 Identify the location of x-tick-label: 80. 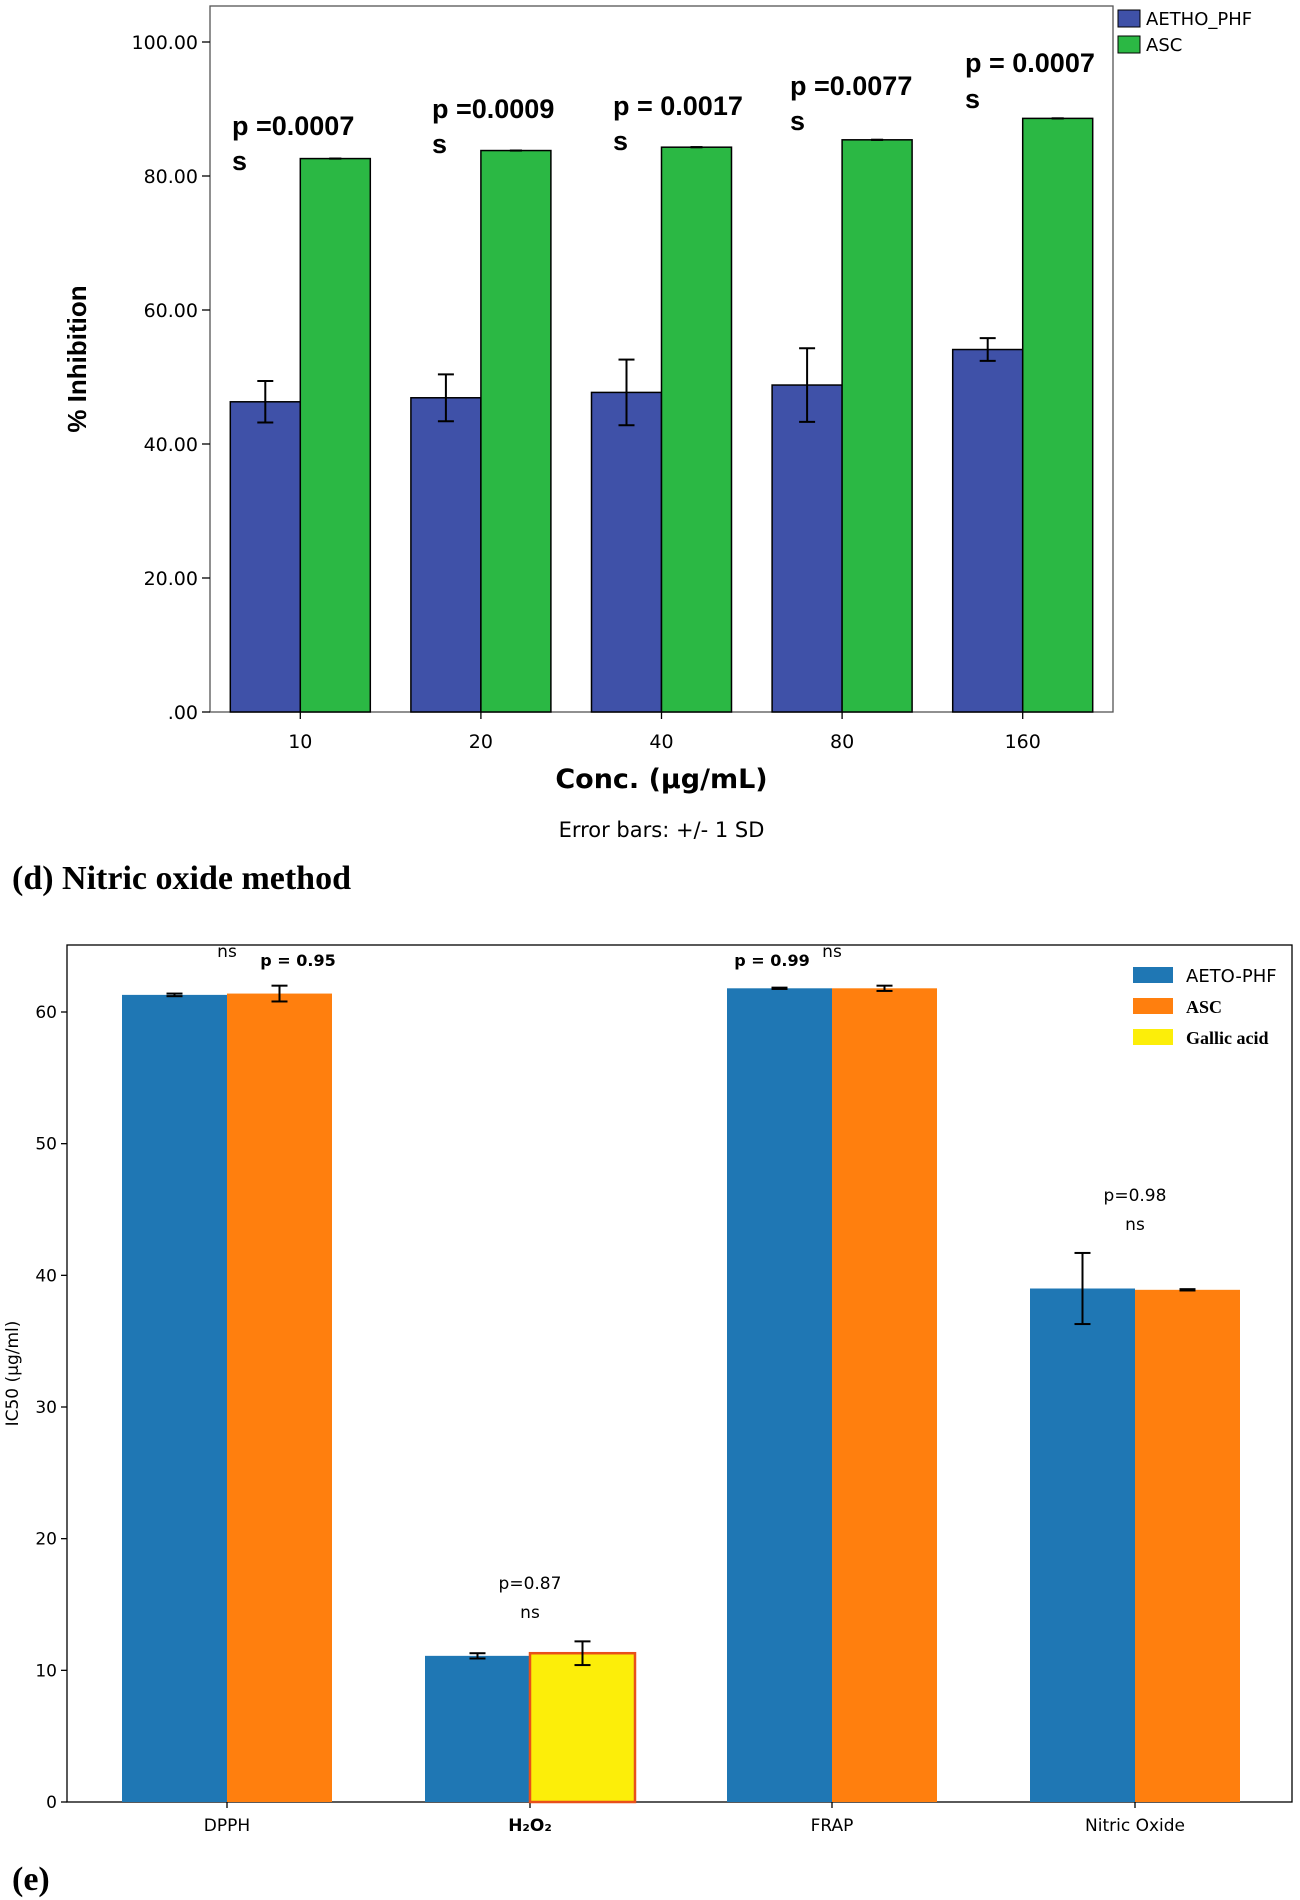
(842, 742).